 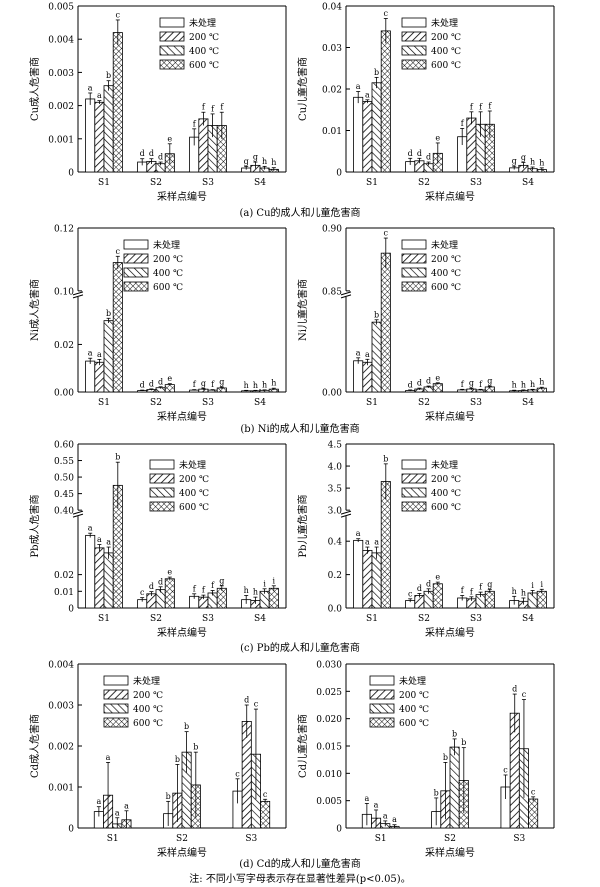 What do you see at coordinates (335, 512) in the screenshot?
I see `y-tick-label: 3.0` at bounding box center [335, 512].